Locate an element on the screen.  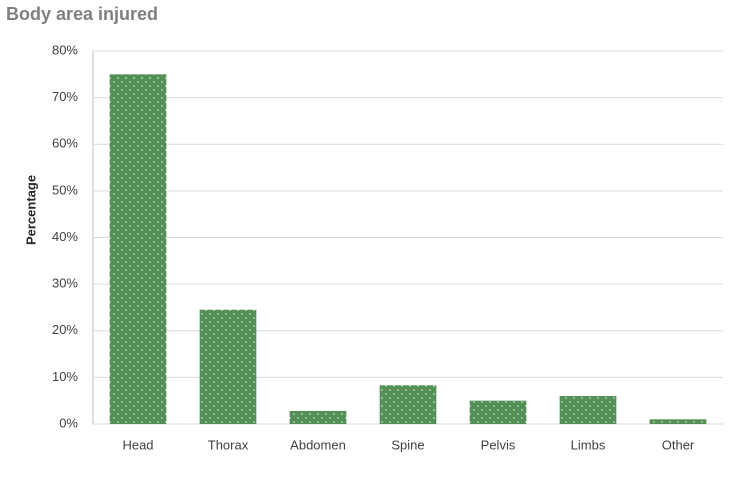
x-tick-label: Abdomen is located at coordinates (318, 444).